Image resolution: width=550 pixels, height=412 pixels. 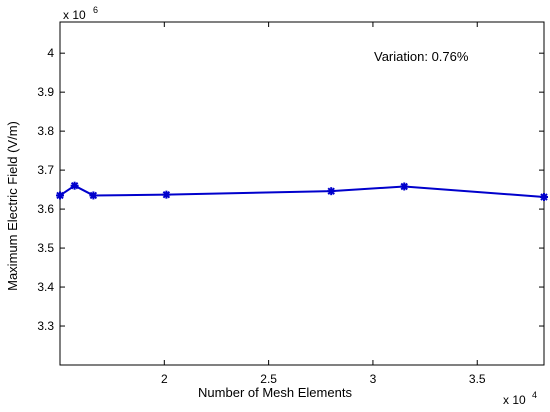 What do you see at coordinates (164, 379) in the screenshot?
I see `x-tick-label: 2` at bounding box center [164, 379].